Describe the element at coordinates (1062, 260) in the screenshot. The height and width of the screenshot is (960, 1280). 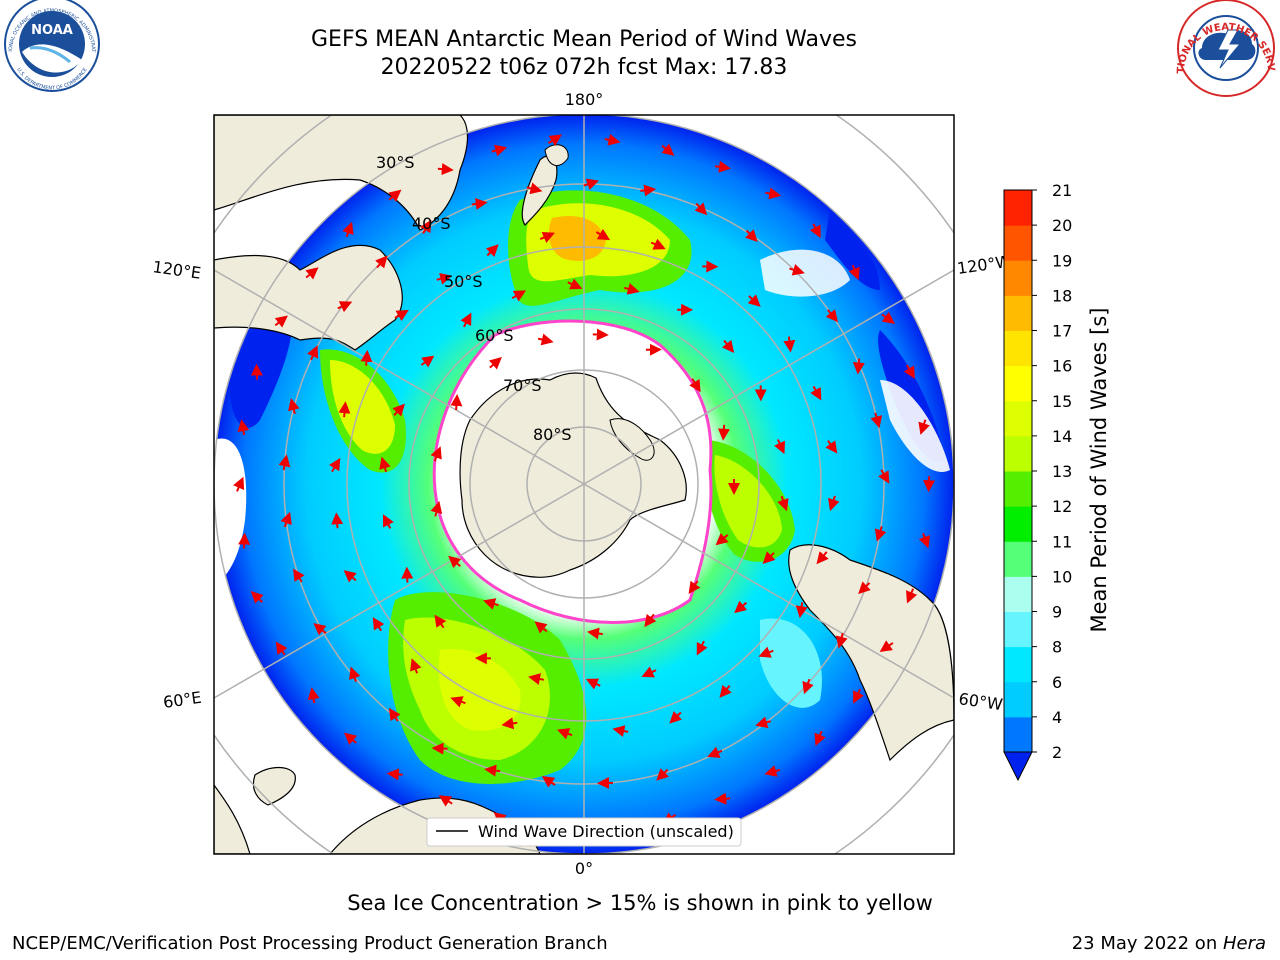
I see `colorbar-tick-label: 19` at that location.